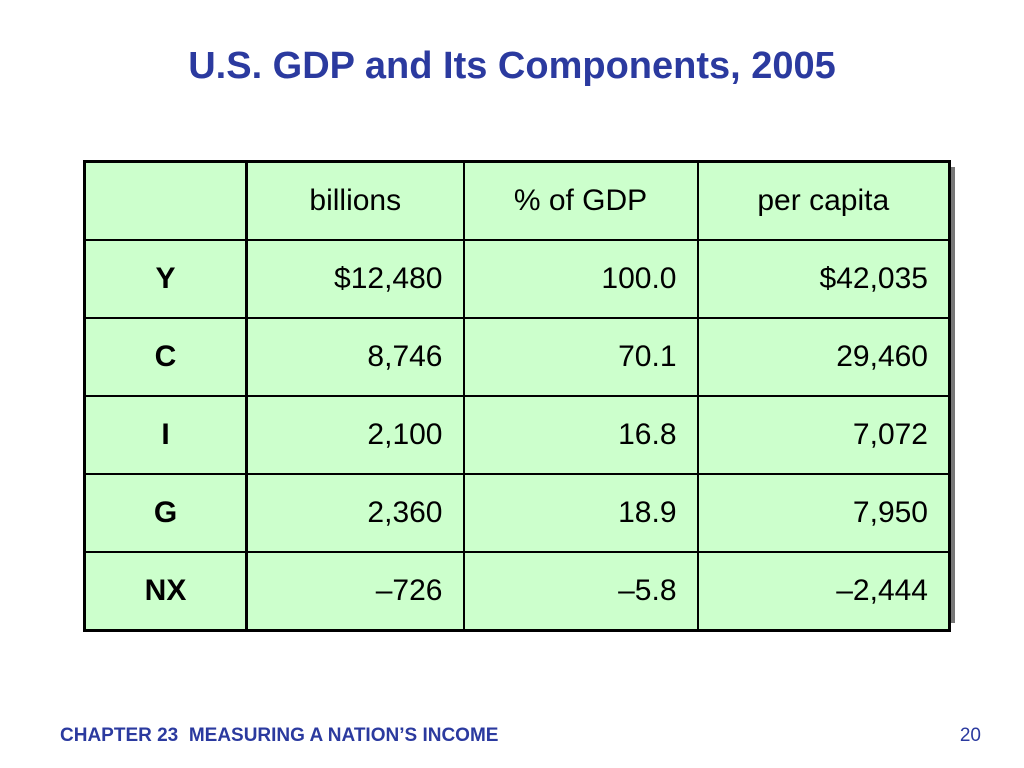  What do you see at coordinates (355, 435) in the screenshot?
I see `billions-cell: 2,100` at bounding box center [355, 435].